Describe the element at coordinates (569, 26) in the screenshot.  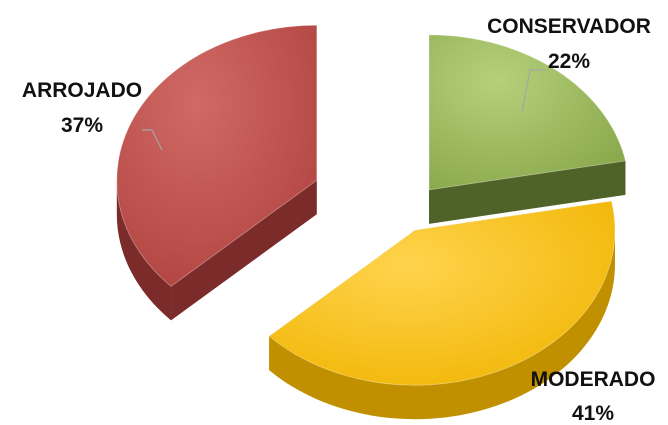
I see `label-conservador-name: CONSERVADOR` at that location.